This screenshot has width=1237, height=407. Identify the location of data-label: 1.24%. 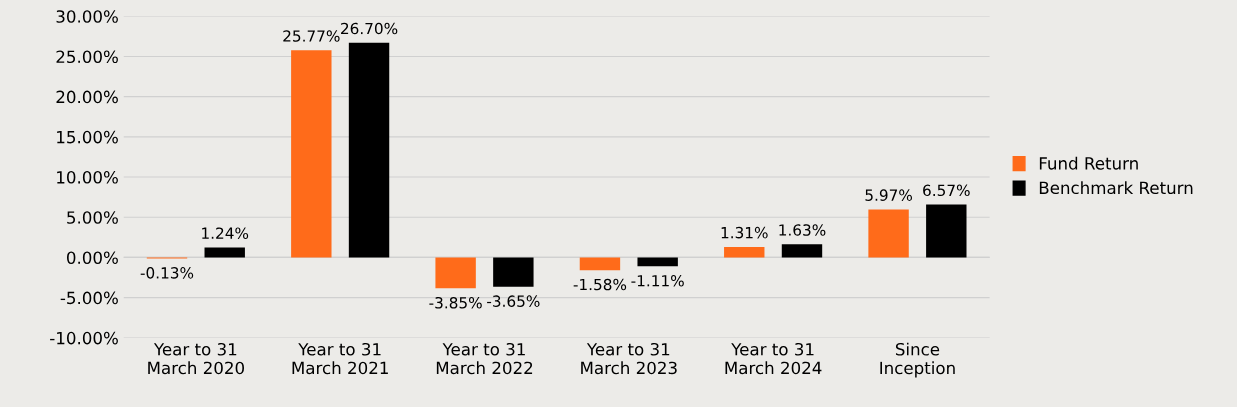
(225, 233).